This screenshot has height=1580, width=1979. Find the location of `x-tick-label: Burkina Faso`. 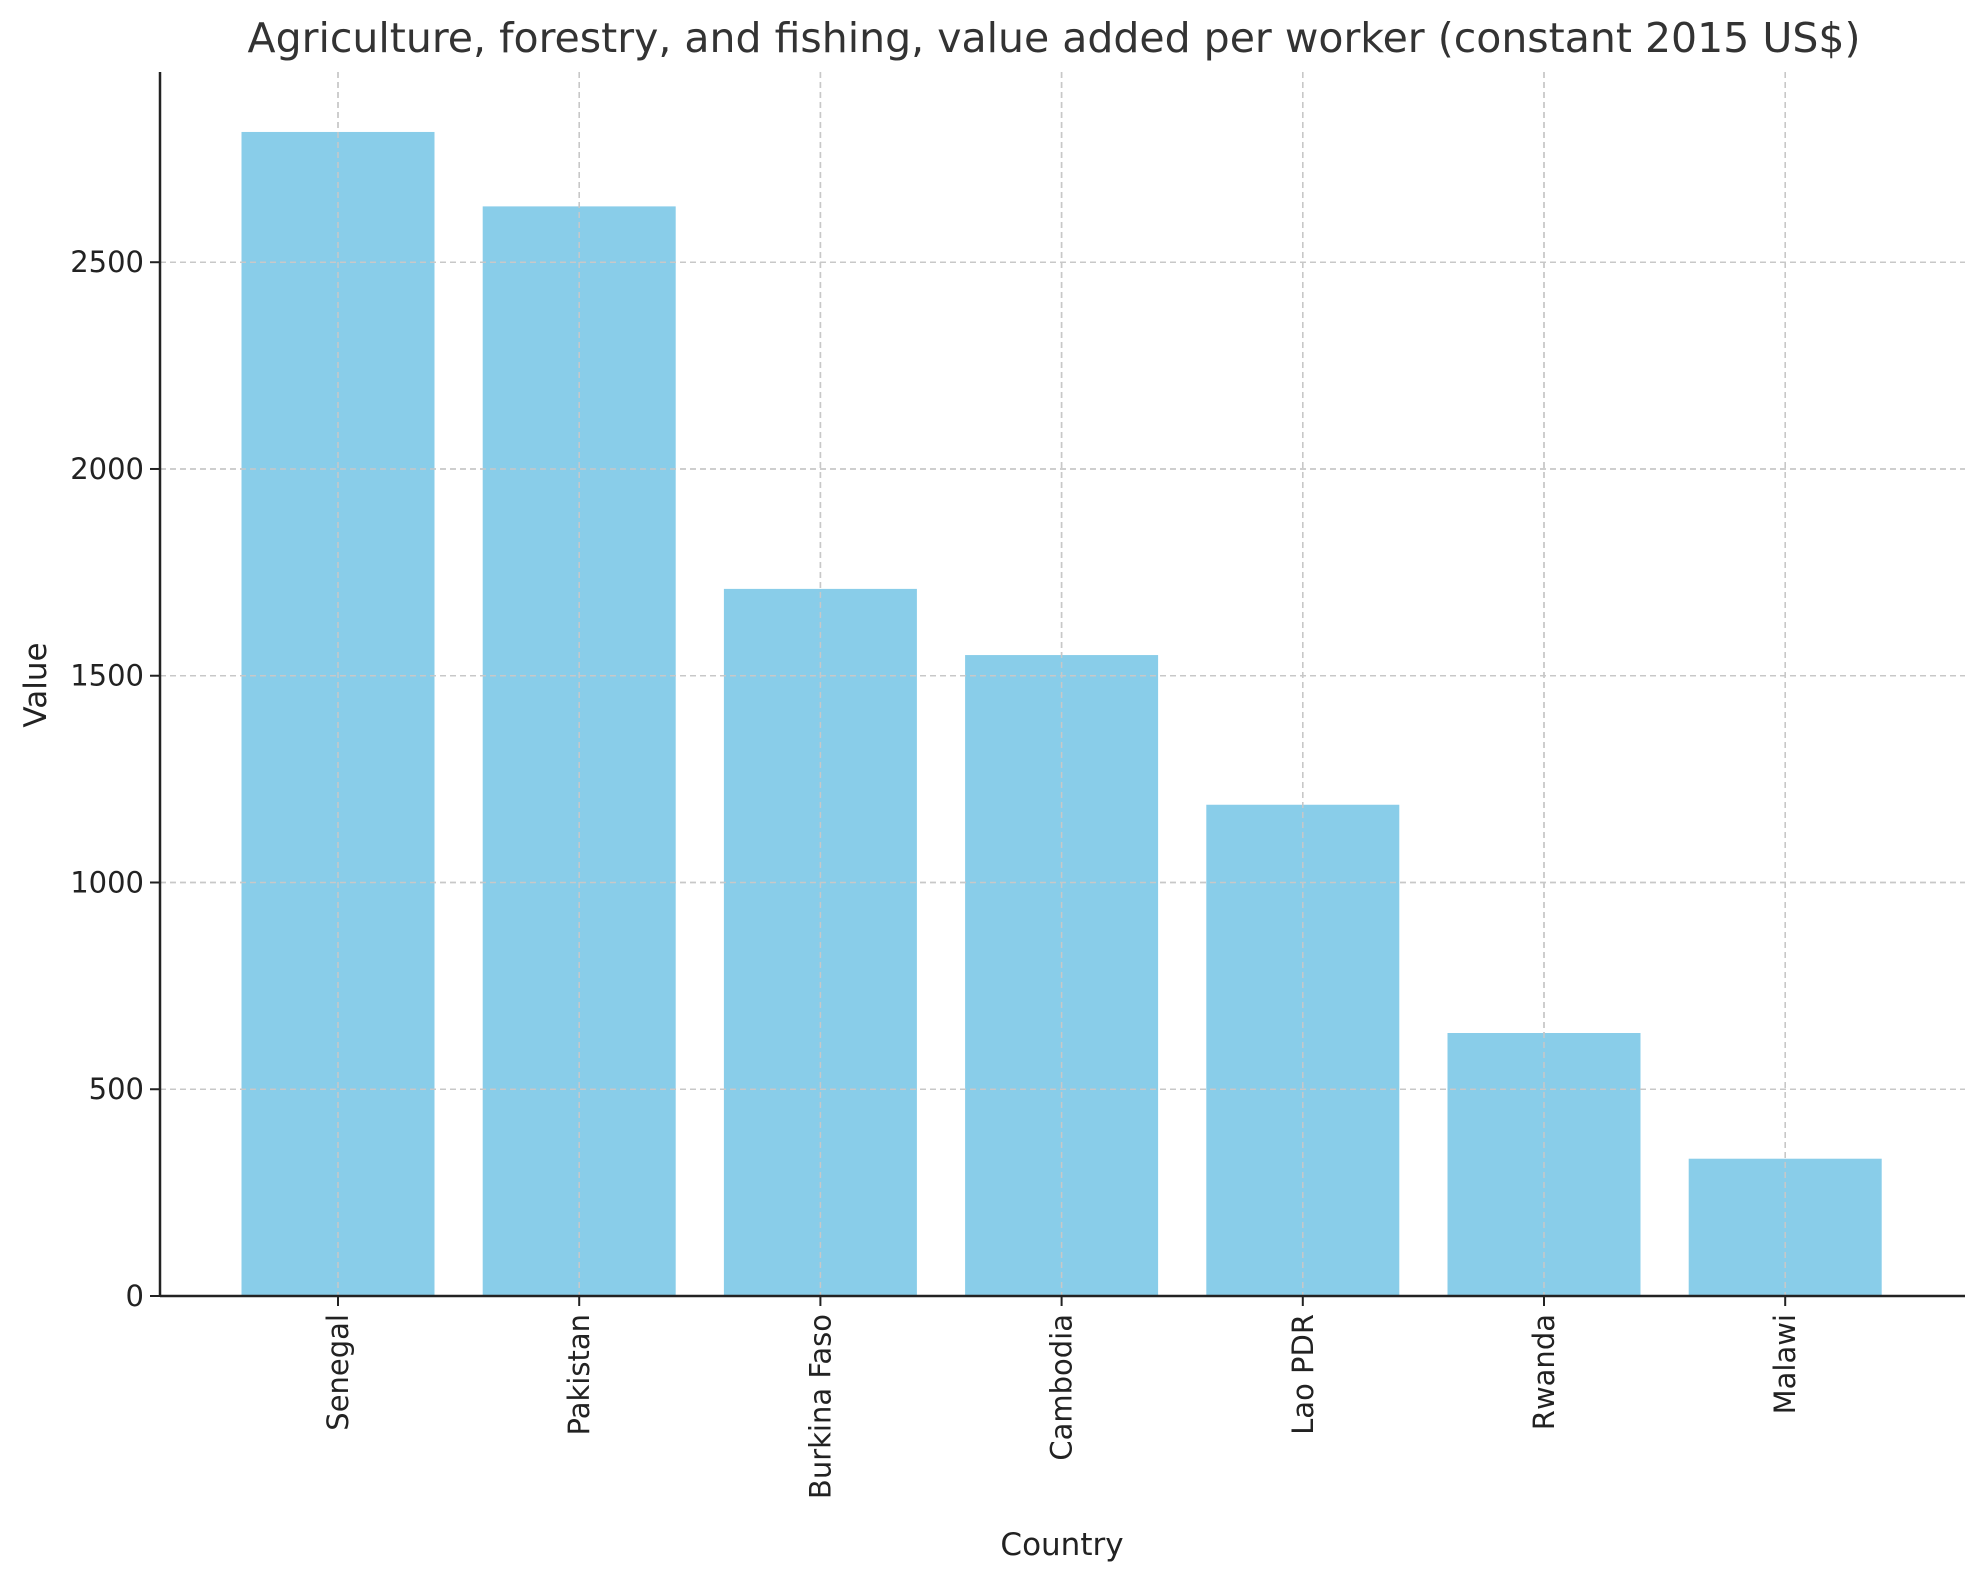

x-tick-label: Burkina Faso is located at coordinates (820, 1406).